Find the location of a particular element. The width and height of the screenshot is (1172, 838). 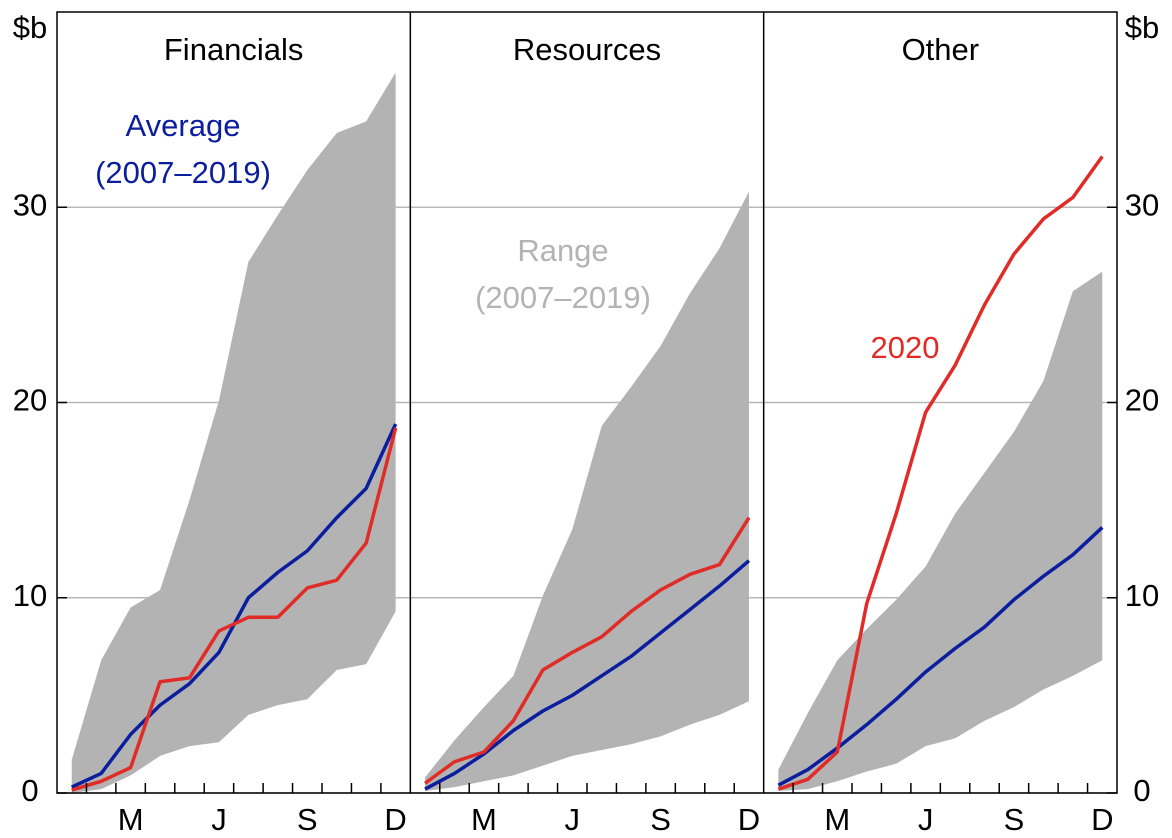

panel-title: Other is located at coordinates (941, 49).